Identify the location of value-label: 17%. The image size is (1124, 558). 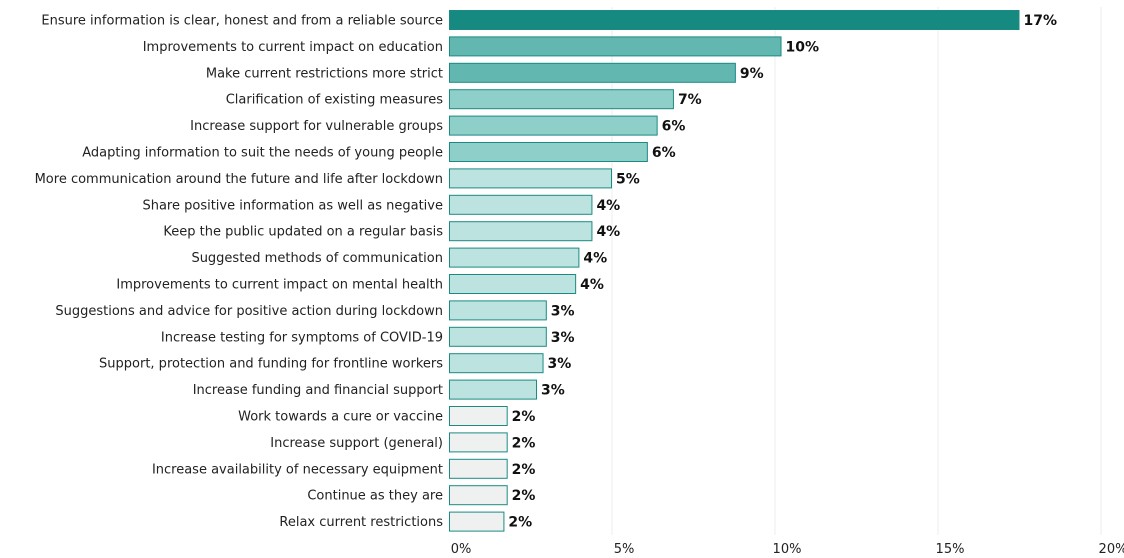
(1041, 21).